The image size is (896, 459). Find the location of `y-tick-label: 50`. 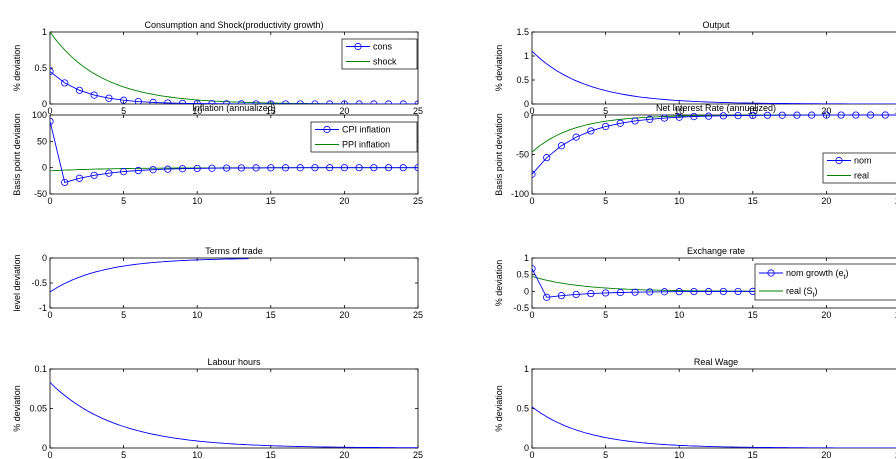

y-tick-label: 50 is located at coordinates (42, 141).